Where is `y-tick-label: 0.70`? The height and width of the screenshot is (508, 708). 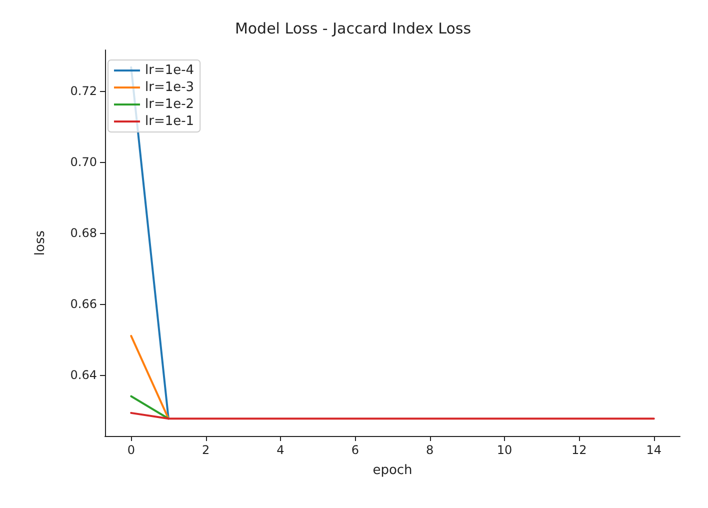 y-tick-label: 0.70 is located at coordinates (83, 162).